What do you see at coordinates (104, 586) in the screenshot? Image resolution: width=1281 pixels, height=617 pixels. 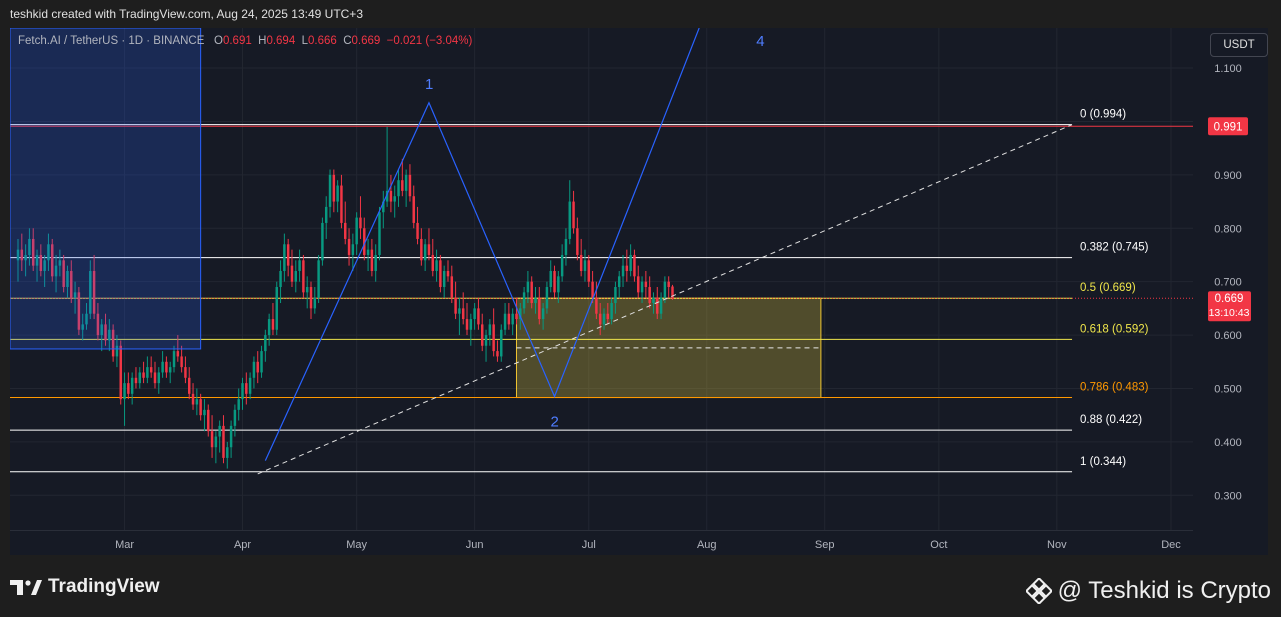 I see `tradingview-logo-text: TradingView` at bounding box center [104, 586].